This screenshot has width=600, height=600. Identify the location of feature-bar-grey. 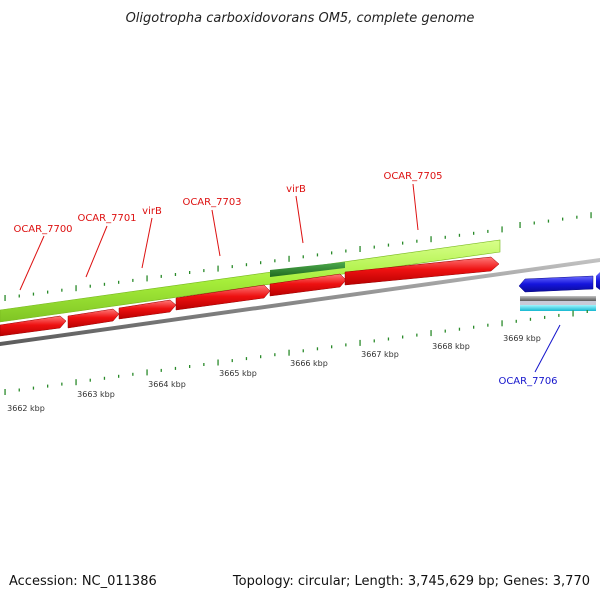
(558, 298).